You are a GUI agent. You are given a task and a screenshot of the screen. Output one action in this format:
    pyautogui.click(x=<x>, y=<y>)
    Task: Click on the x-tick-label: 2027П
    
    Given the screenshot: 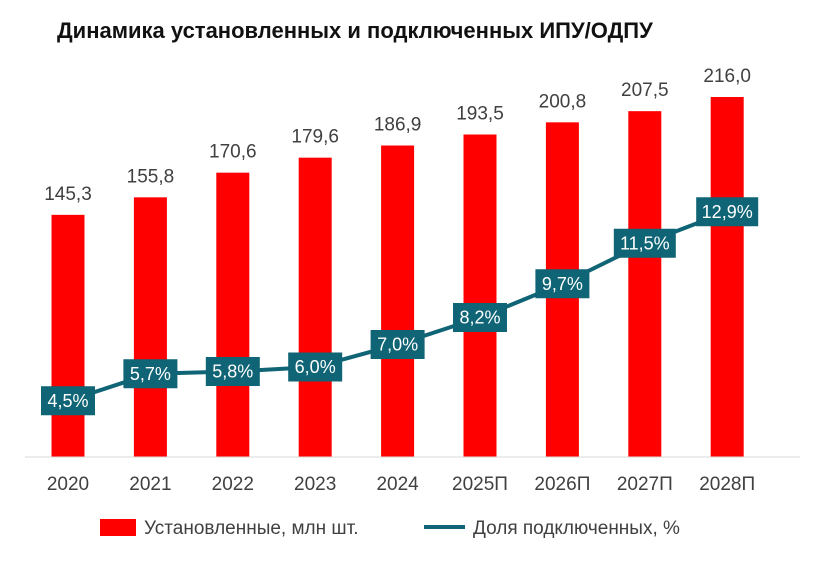 What is the action you would take?
    pyautogui.click(x=645, y=484)
    